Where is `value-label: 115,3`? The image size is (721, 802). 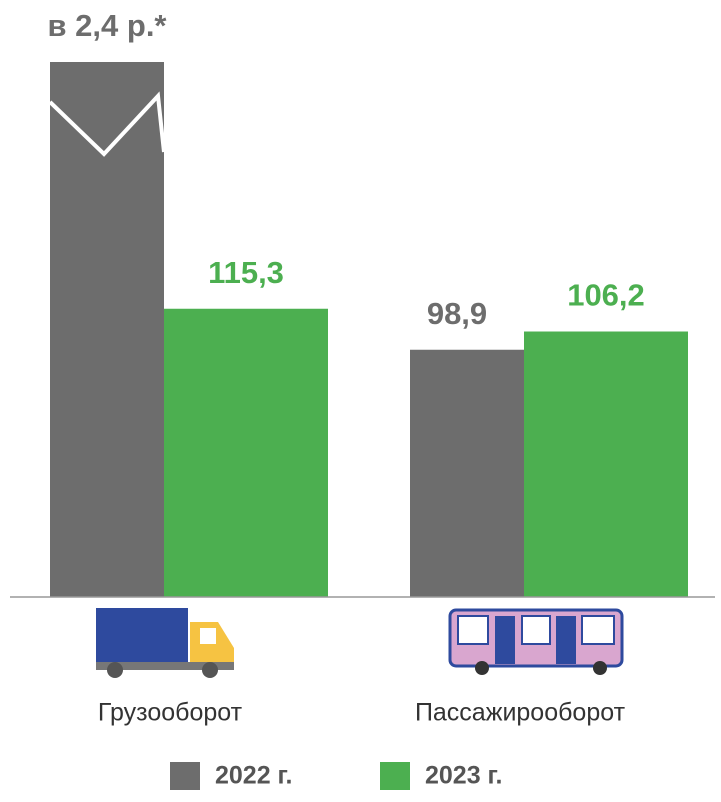 value-label: 115,3 is located at coordinates (246, 272).